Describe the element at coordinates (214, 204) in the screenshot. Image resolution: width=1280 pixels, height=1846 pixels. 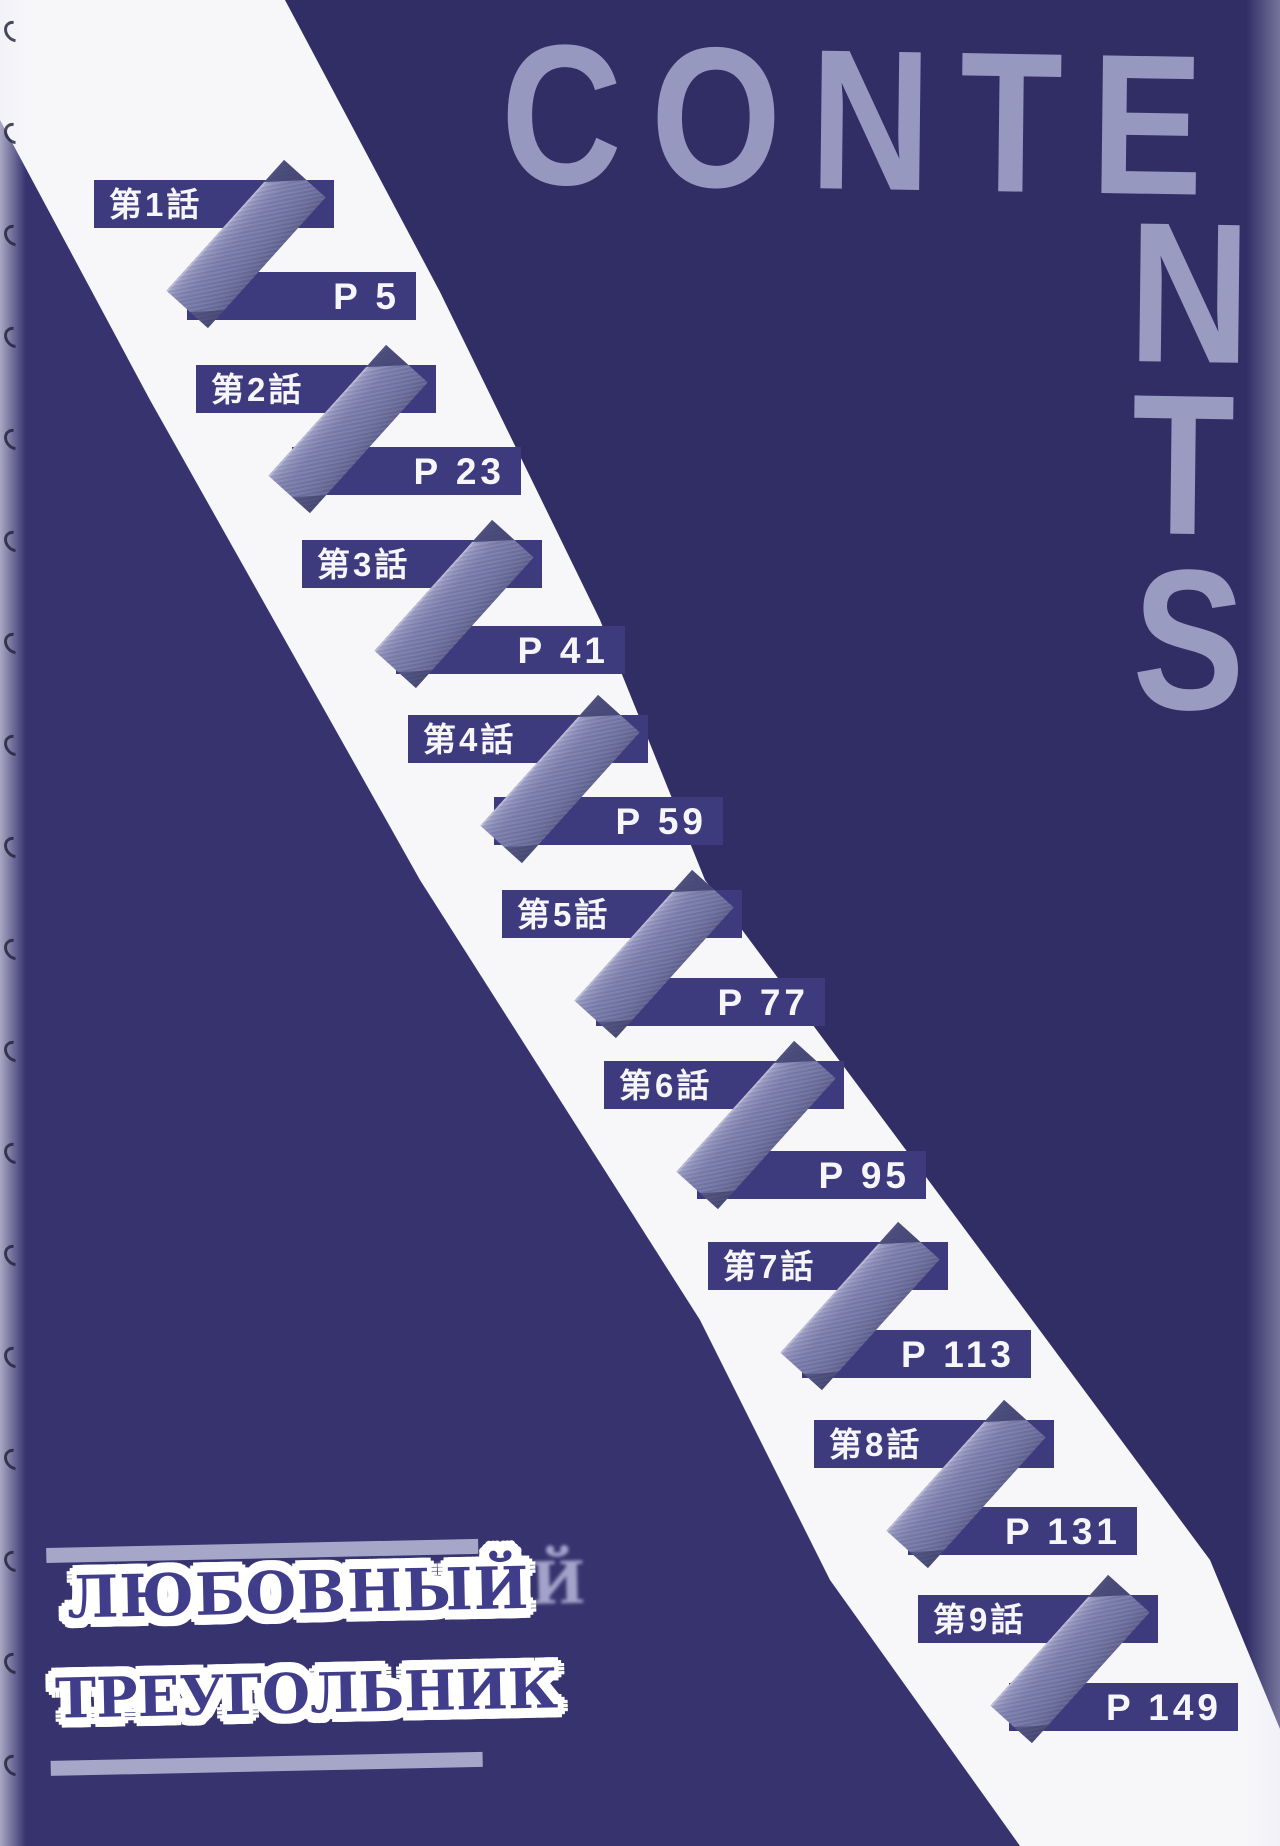
I see `chapter-label: 第1話` at that location.